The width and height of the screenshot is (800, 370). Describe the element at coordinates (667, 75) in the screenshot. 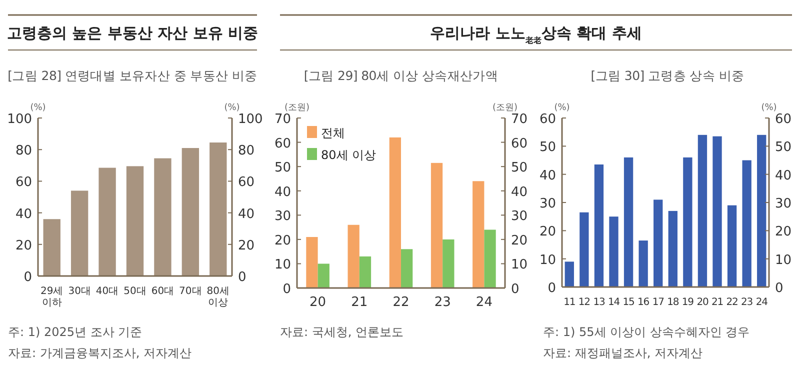

I see `chart-title: [그림 30] 고령층 상속 비중` at that location.